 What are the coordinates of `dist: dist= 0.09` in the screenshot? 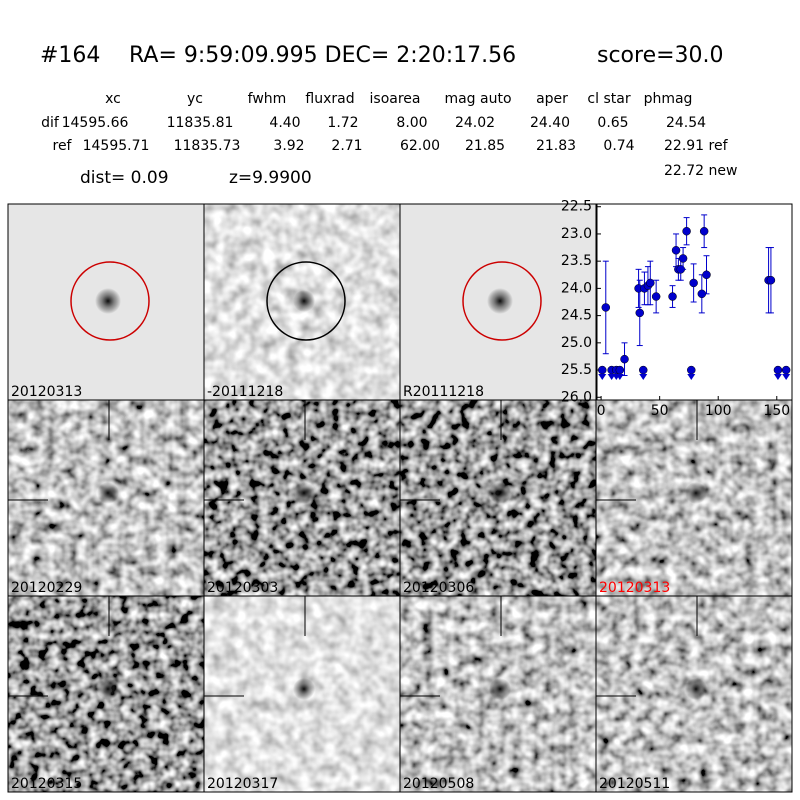 It's located at (124, 178).